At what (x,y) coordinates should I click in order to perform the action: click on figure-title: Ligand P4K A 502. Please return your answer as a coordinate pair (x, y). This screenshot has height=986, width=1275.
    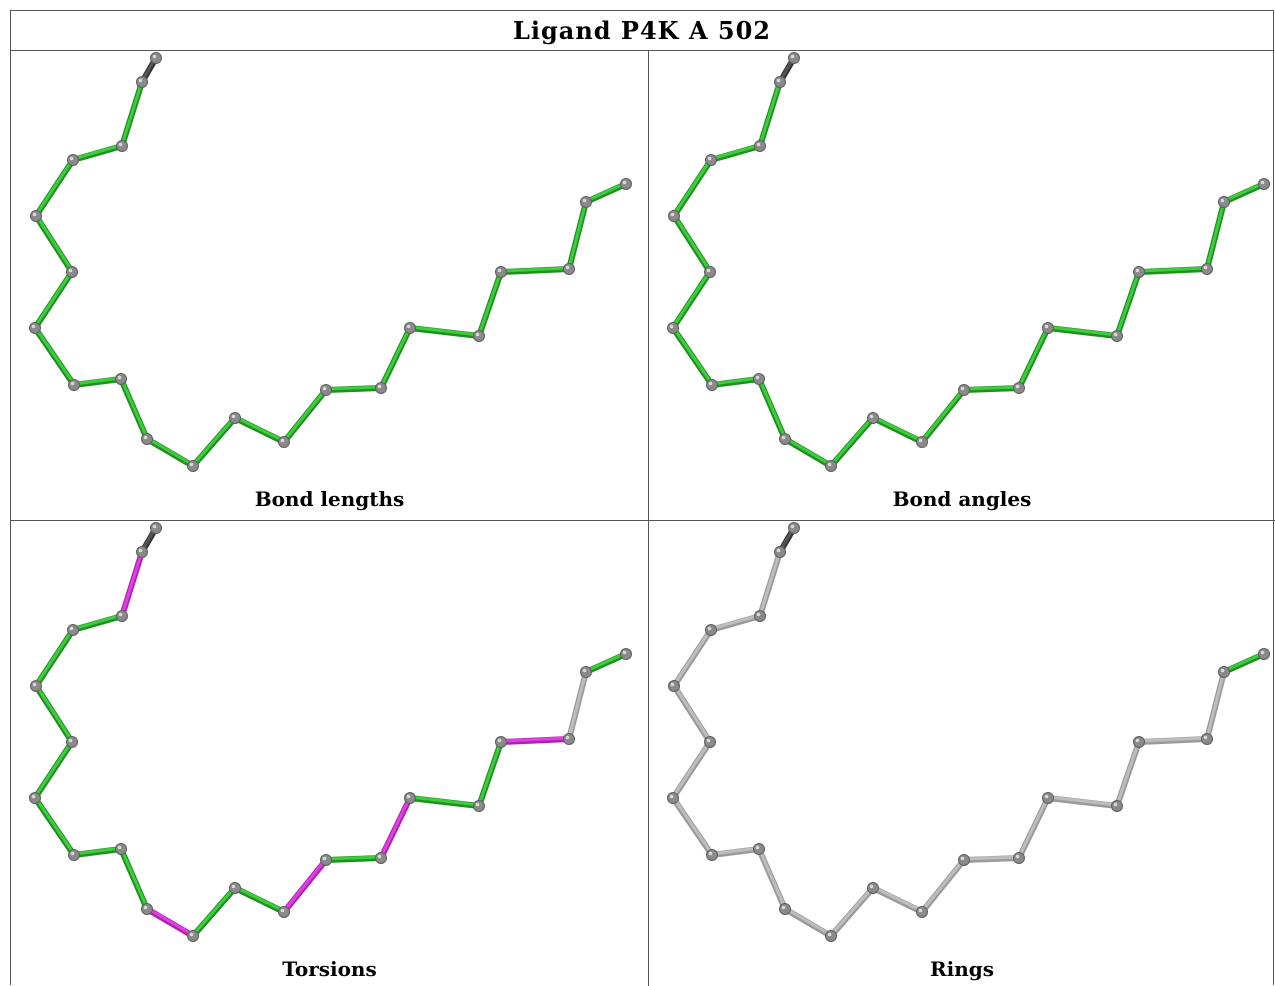
    Looking at the image, I should click on (642, 30).